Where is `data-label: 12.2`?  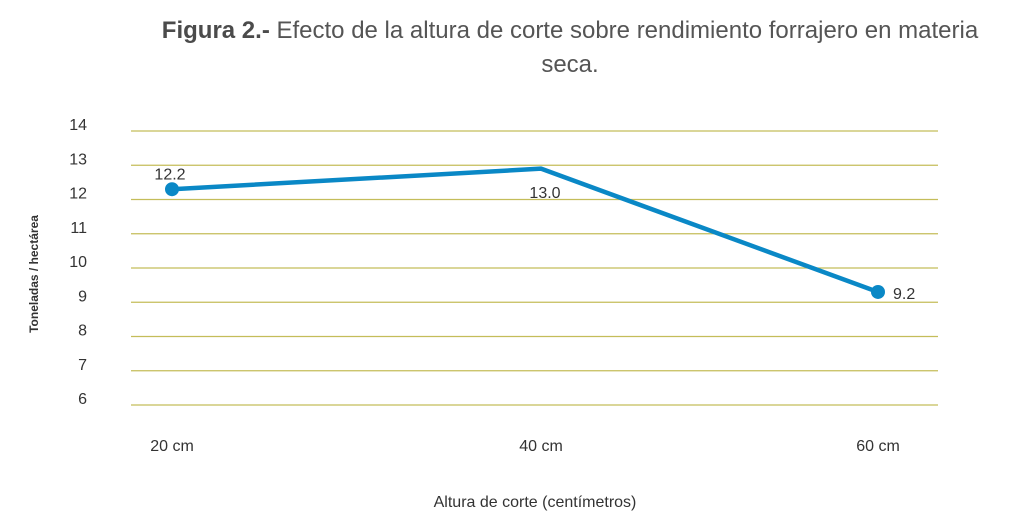
data-label: 12.2 is located at coordinates (169, 174).